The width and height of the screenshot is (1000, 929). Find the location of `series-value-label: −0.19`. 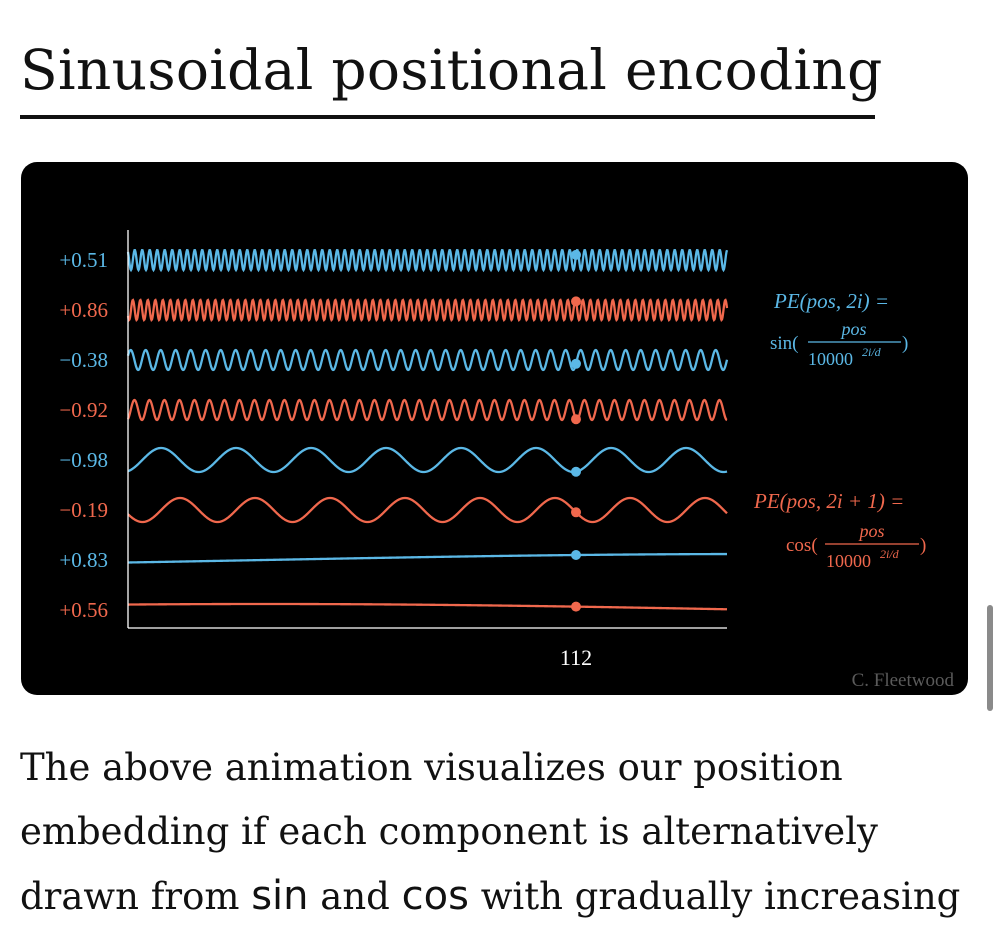

series-value-label: −0.19 is located at coordinates (83, 510).